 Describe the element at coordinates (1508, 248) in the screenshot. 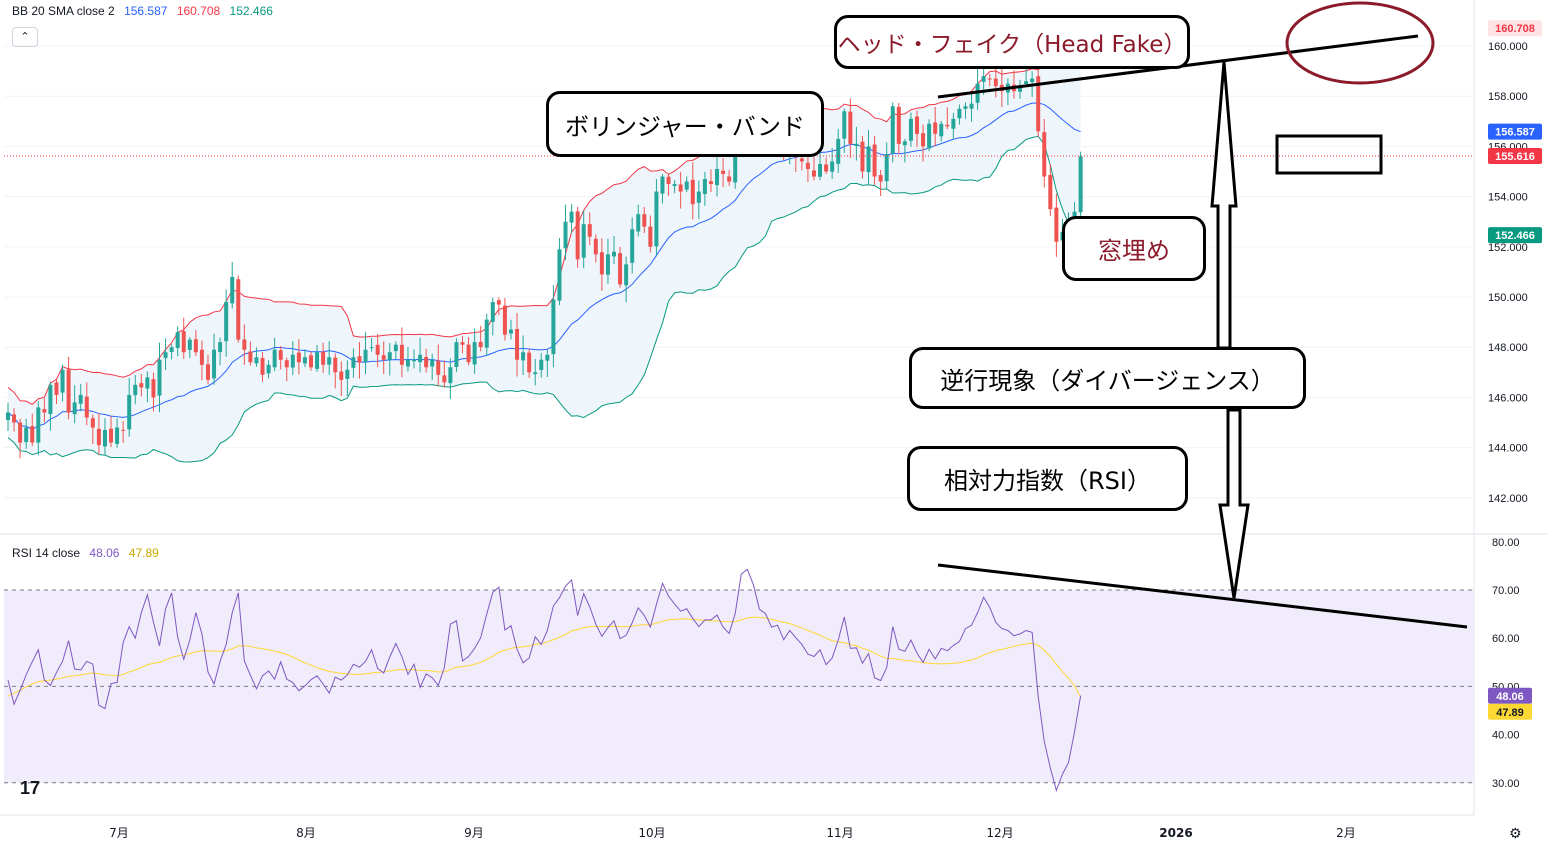

I see `price-tick-label: 152.000` at that location.